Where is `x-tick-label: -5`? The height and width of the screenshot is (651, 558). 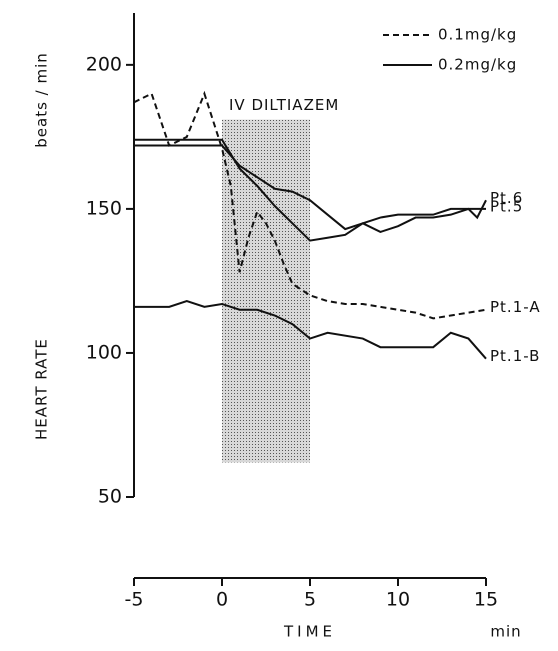 x-tick-label: -5 is located at coordinates (134, 600).